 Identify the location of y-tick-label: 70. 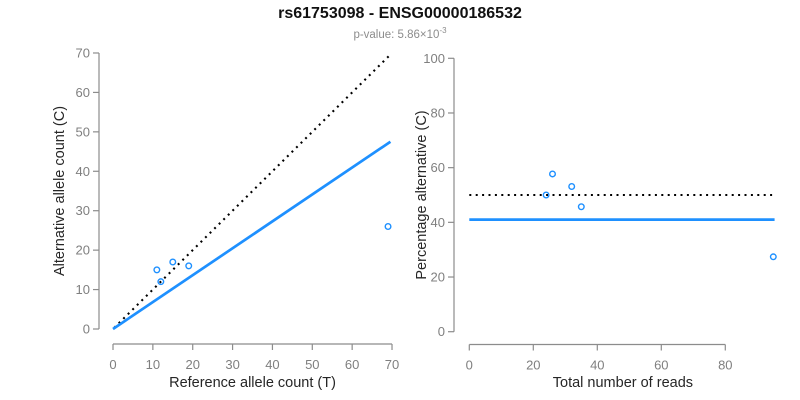
(83, 52).